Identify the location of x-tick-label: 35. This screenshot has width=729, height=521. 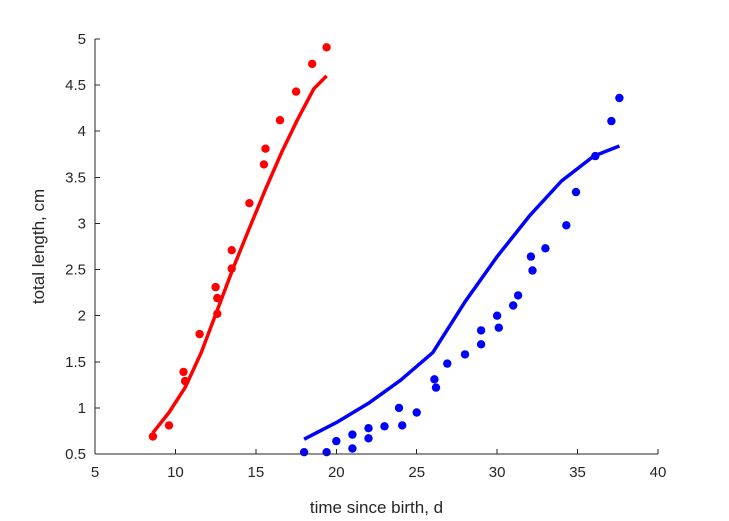
(577, 472).